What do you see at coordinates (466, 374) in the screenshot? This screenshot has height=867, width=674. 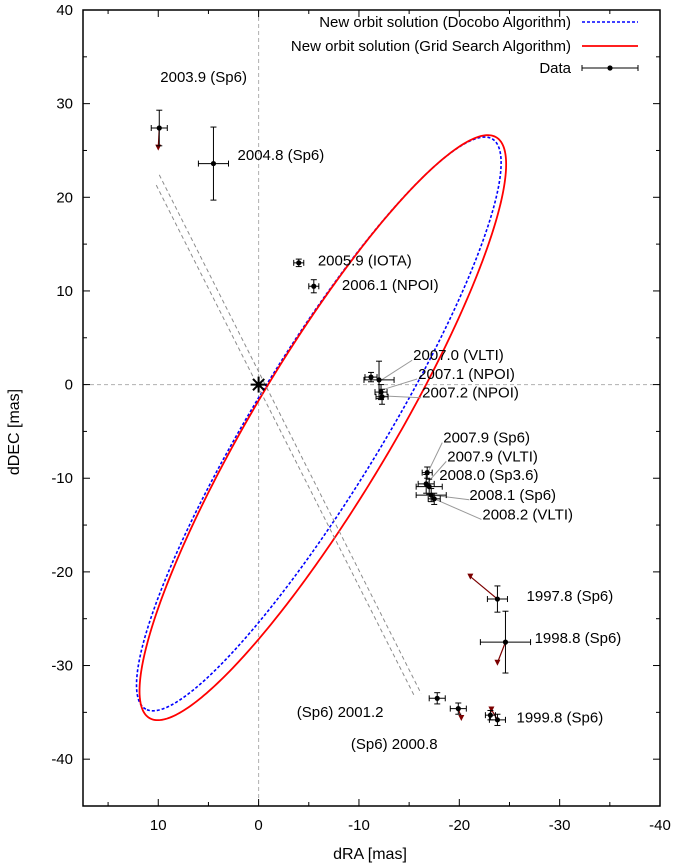 I see `annotation-5: 2007.1 (NPOI)` at bounding box center [466, 374].